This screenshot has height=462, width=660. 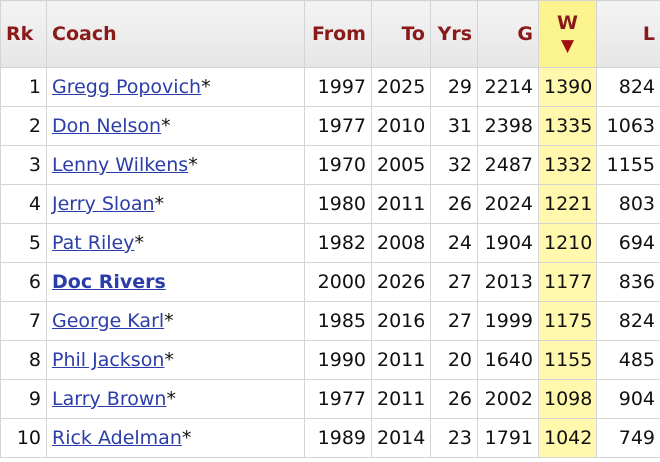 I want to click on table-cell: 1335, so click(x=567, y=126).